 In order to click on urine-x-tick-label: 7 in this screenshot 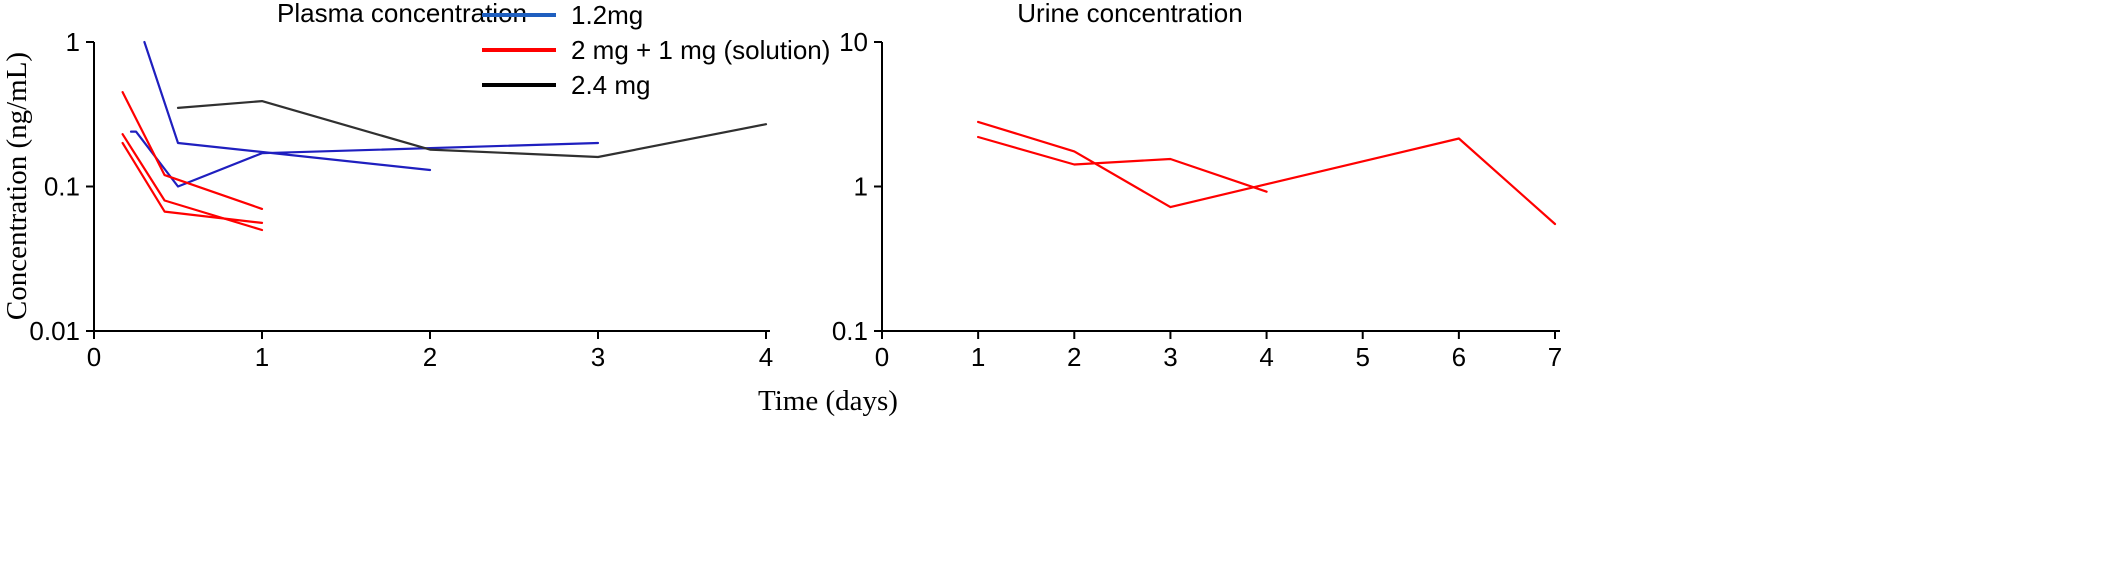, I will do `click(1555, 357)`.